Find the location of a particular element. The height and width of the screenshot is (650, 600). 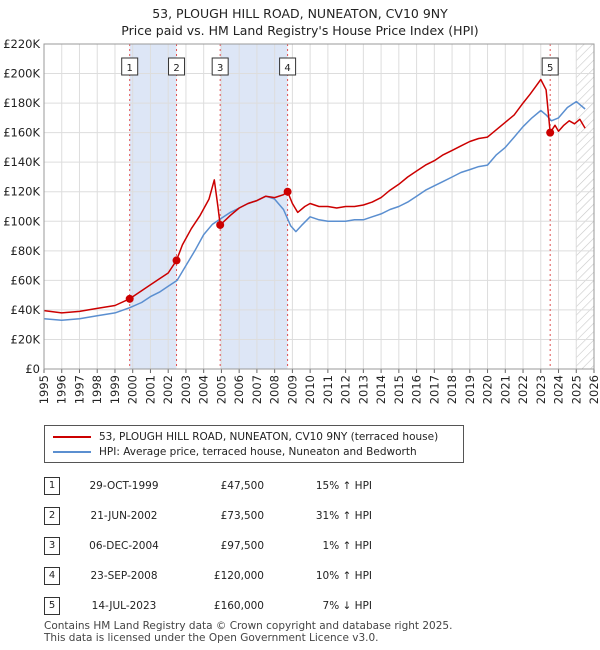

x-tick-label: 2019 is located at coordinates (470, 389).